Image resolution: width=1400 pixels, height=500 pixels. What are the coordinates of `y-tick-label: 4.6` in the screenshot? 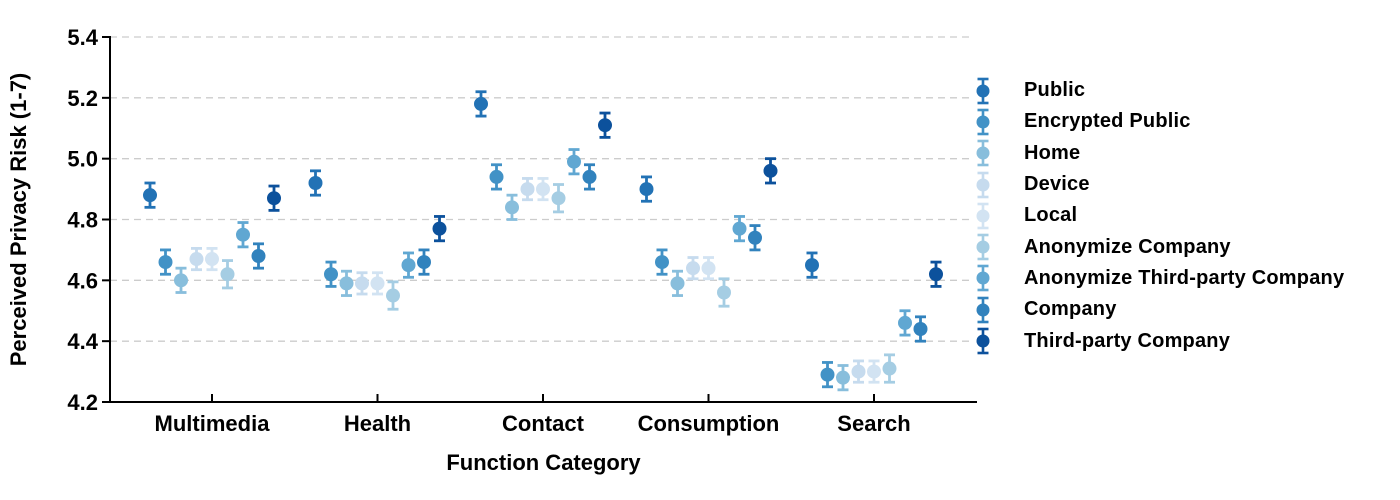 It's located at (82, 280).